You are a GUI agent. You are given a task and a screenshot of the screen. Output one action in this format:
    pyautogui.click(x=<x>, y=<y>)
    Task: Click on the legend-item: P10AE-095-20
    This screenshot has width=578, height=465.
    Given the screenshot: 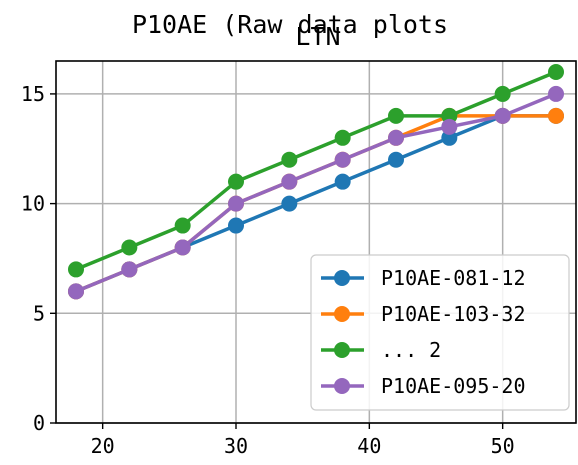 What is the action you would take?
    pyautogui.click(x=423, y=386)
    